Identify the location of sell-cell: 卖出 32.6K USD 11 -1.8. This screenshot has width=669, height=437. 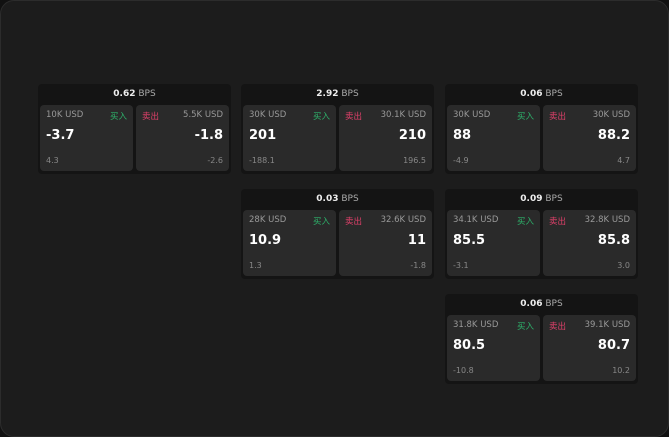
(385, 243).